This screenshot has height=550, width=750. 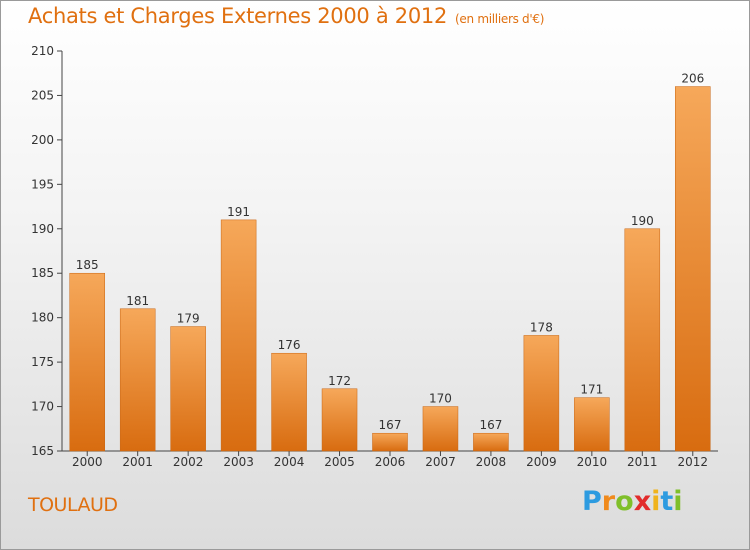 What do you see at coordinates (608, 501) in the screenshot?
I see `logo-letter: r` at bounding box center [608, 501].